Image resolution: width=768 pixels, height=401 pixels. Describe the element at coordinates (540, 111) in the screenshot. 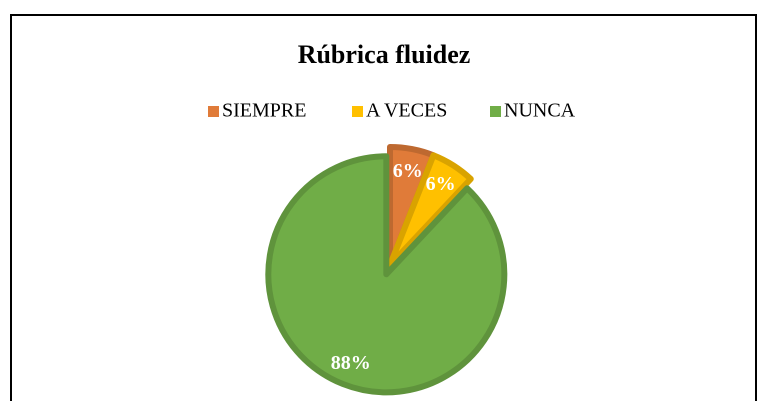

I see `legend-label: NUNCA` at that location.